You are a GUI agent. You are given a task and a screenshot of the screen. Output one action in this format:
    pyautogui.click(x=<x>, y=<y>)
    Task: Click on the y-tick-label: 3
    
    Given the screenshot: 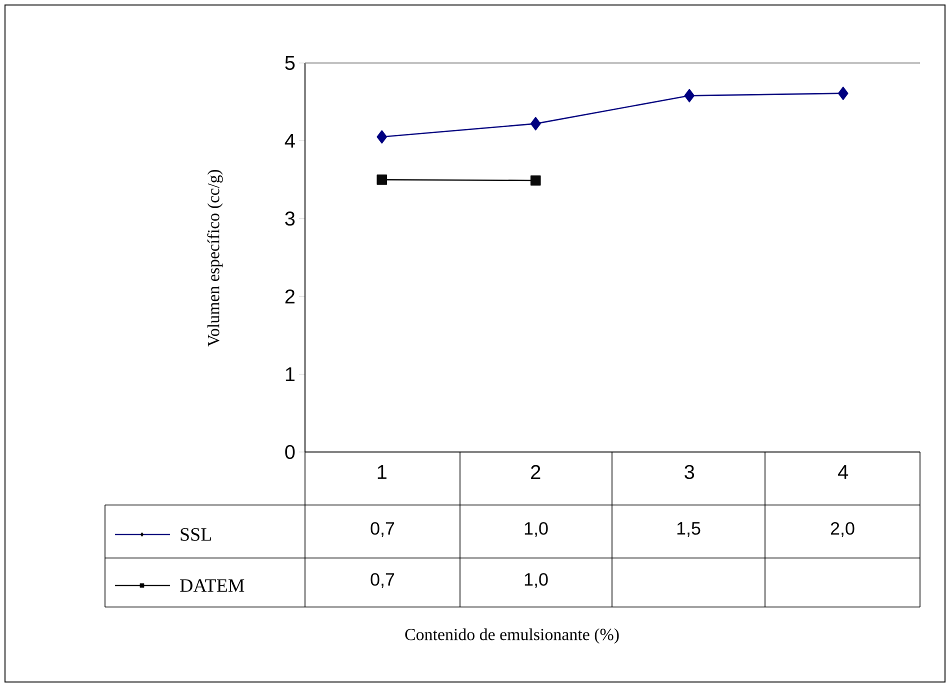 What is the action you would take?
    pyautogui.click(x=290, y=219)
    